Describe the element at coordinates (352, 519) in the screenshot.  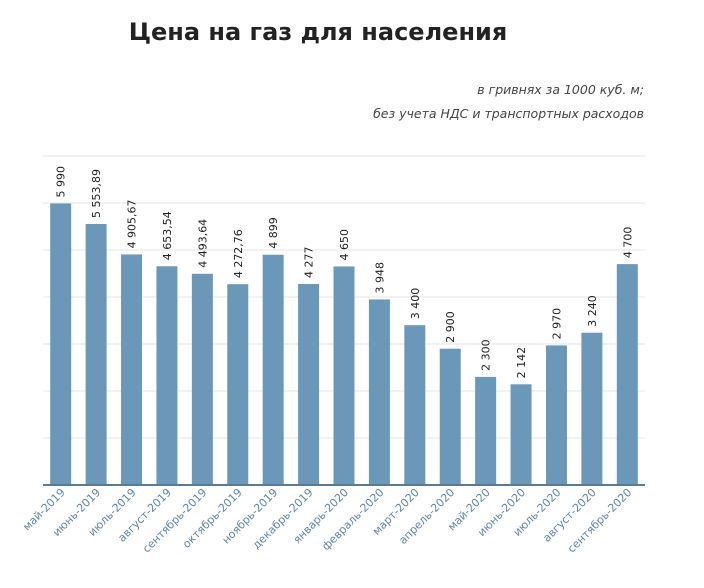
I see `x-tick-label: февраль-2020` at that location.